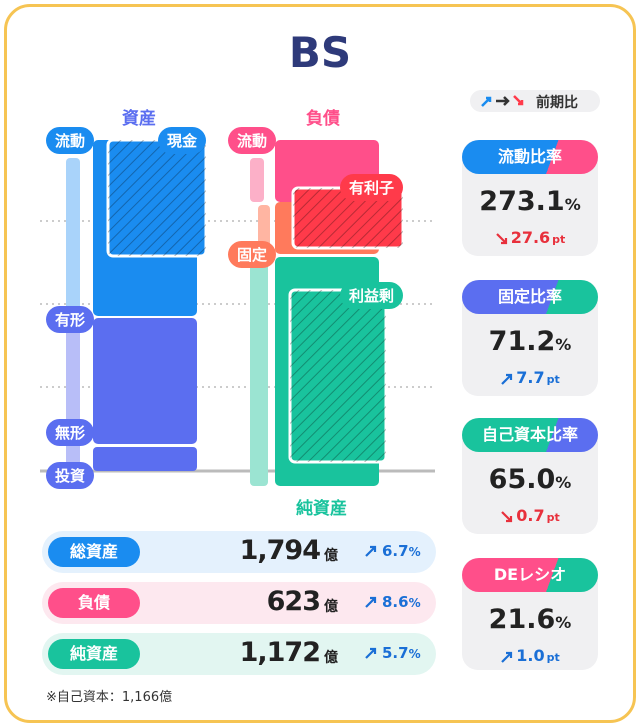  Describe the element at coordinates (530, 435) in the screenshot. I see `ratio-label: 自己資本比率` at that location.